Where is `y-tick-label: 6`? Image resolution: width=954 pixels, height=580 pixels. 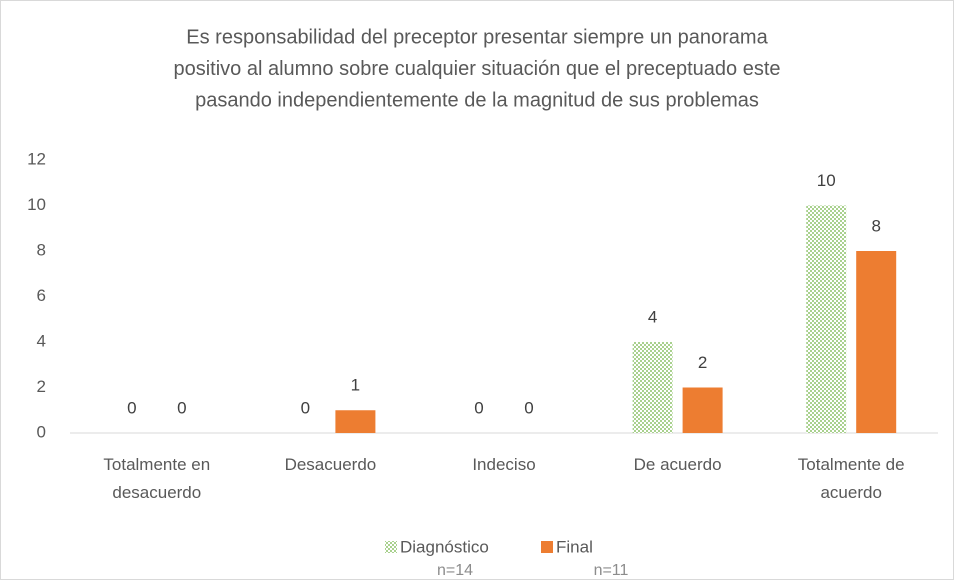 y-tick-label: 6 is located at coordinates (41, 295).